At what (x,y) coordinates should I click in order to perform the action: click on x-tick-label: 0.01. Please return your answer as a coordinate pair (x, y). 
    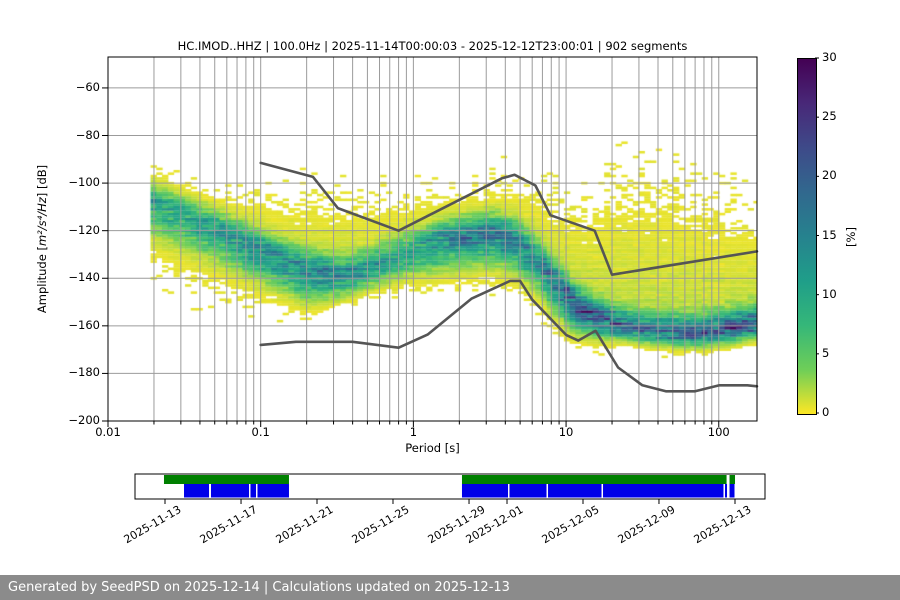
    Looking at the image, I should click on (108, 432).